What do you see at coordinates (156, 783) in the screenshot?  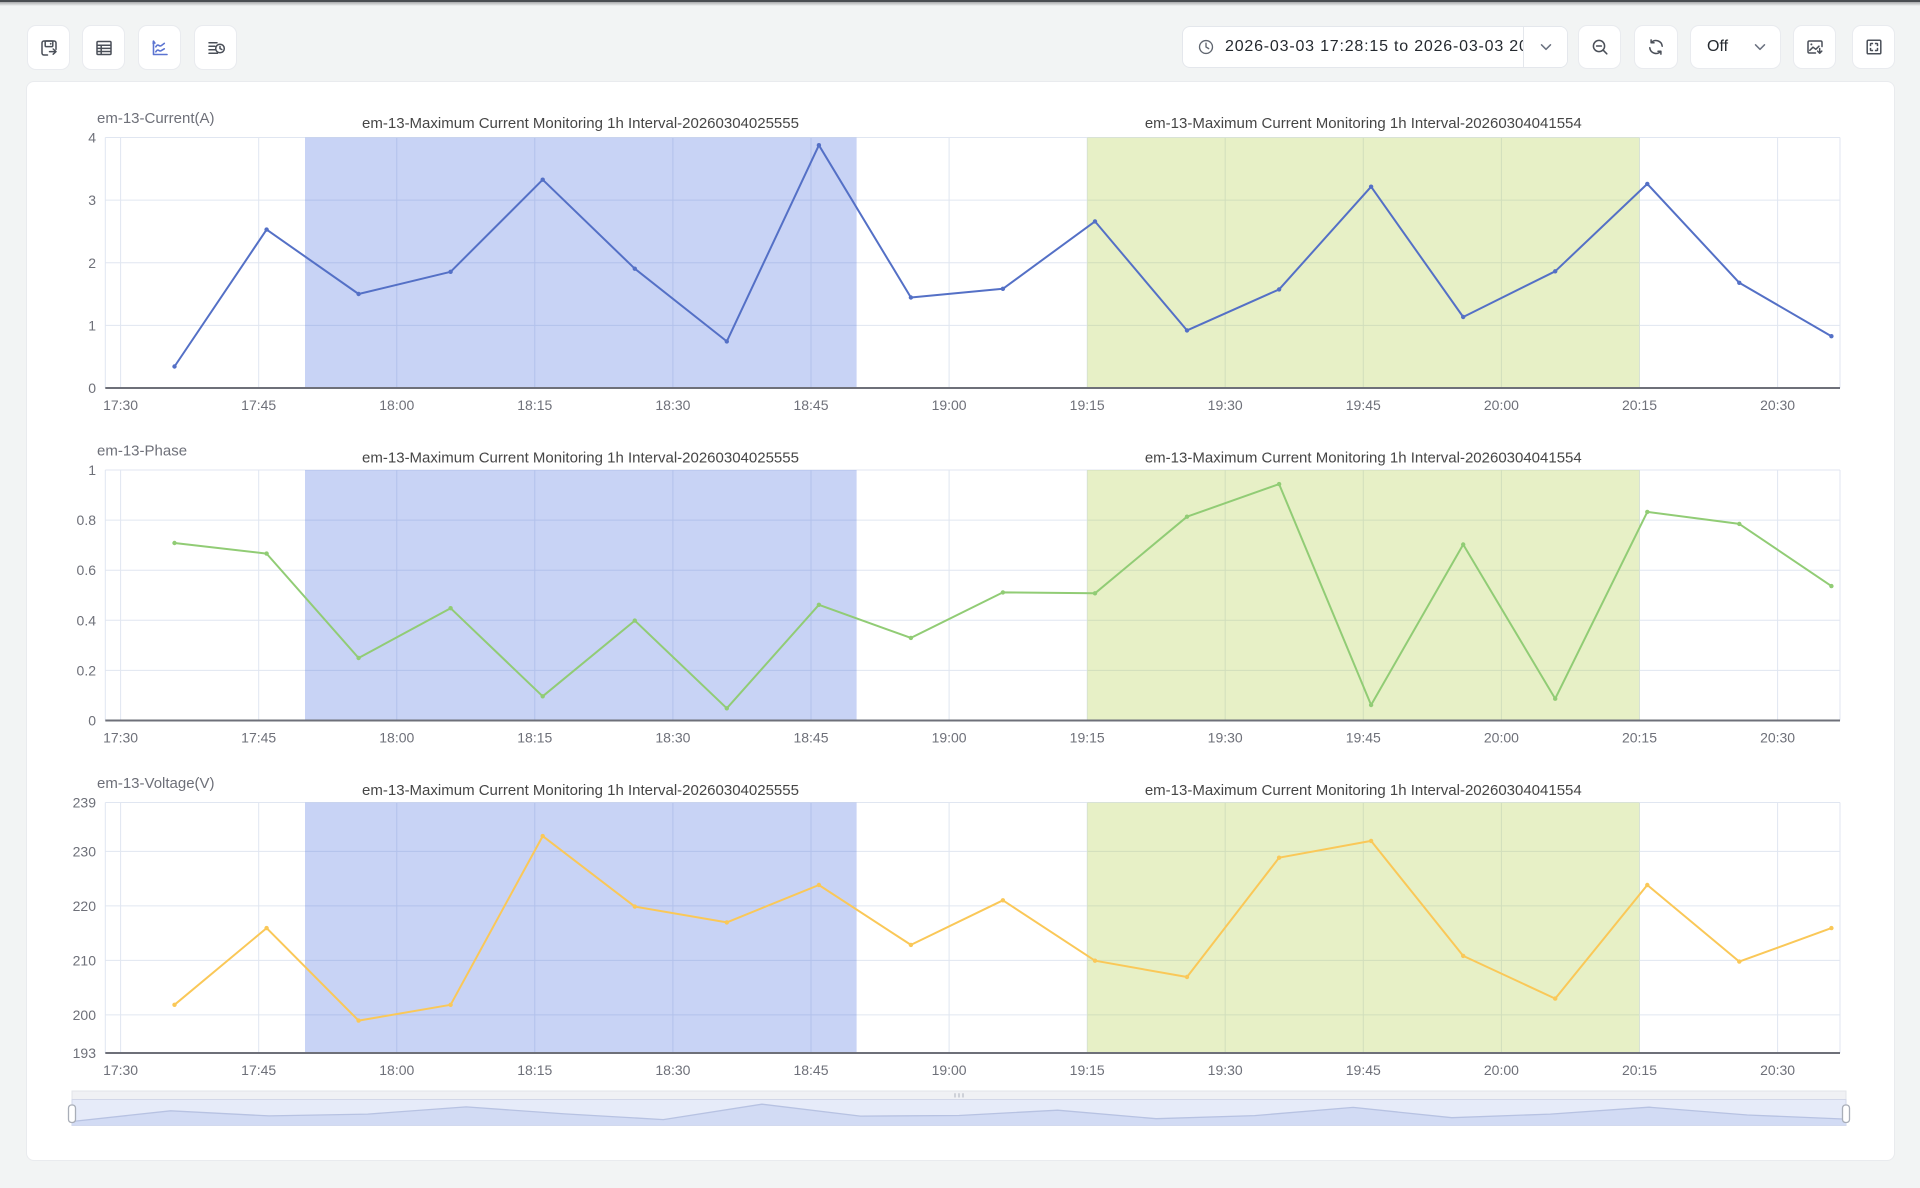 I see `svg-text: em-13-Voltage(V)` at bounding box center [156, 783].